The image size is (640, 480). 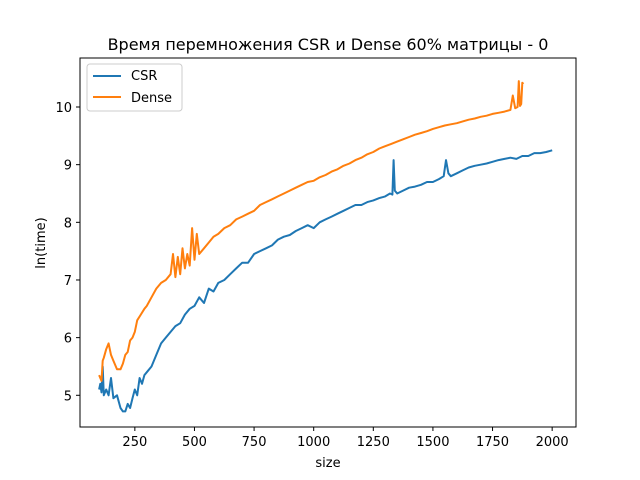 What do you see at coordinates (134, 87) in the screenshot?
I see `legend: CSR Dense` at bounding box center [134, 87].